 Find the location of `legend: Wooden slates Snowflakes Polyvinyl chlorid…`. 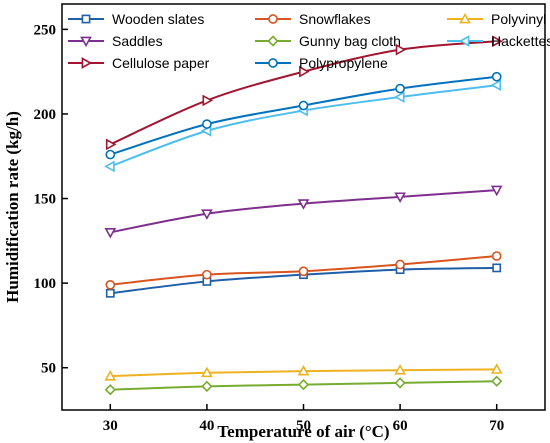

legend: Wooden slates Snowflakes Polyvinyl chlorid… is located at coordinates (309, 41).